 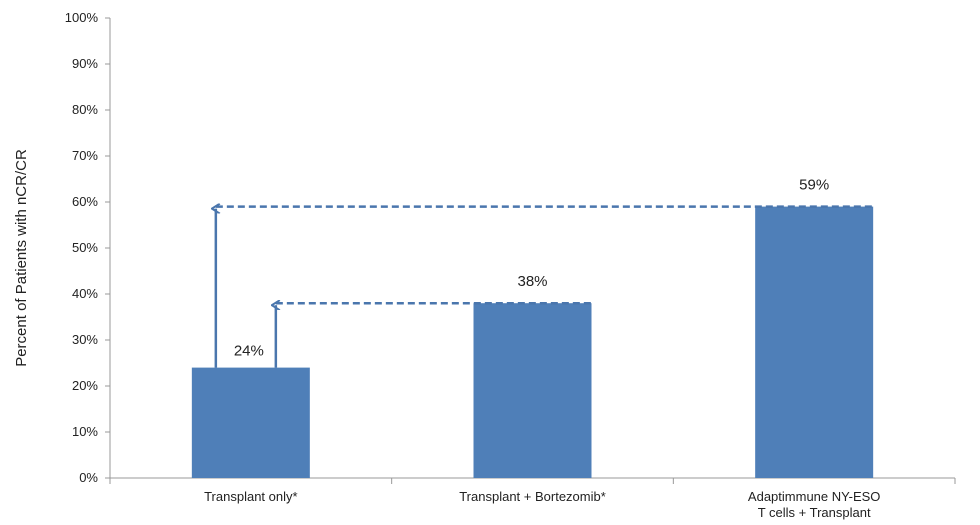 I want to click on y-tick-label: 40%, so click(x=85, y=293).